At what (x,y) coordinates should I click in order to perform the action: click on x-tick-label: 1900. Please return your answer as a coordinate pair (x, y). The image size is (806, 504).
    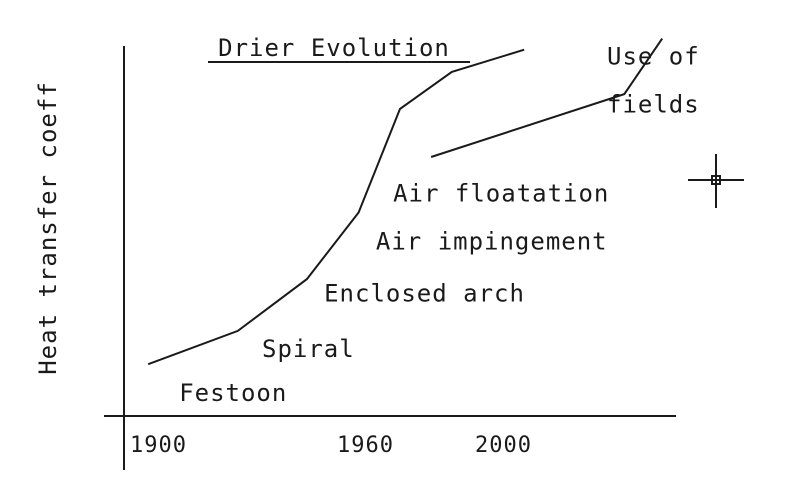
    Looking at the image, I should click on (158, 445).